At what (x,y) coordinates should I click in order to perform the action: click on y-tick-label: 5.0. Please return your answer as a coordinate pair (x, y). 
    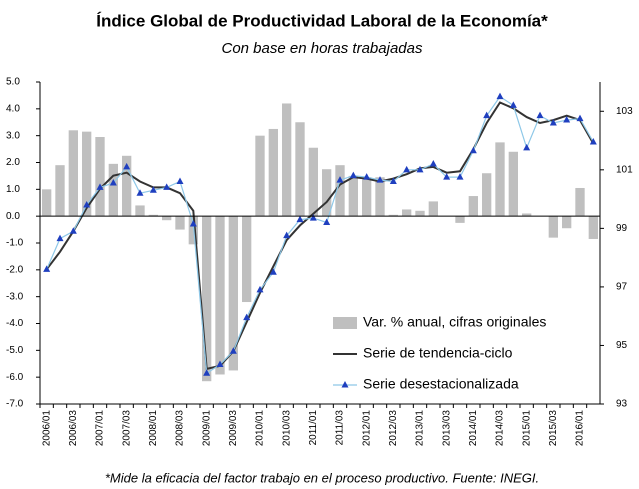
    Looking at the image, I should click on (13, 82).